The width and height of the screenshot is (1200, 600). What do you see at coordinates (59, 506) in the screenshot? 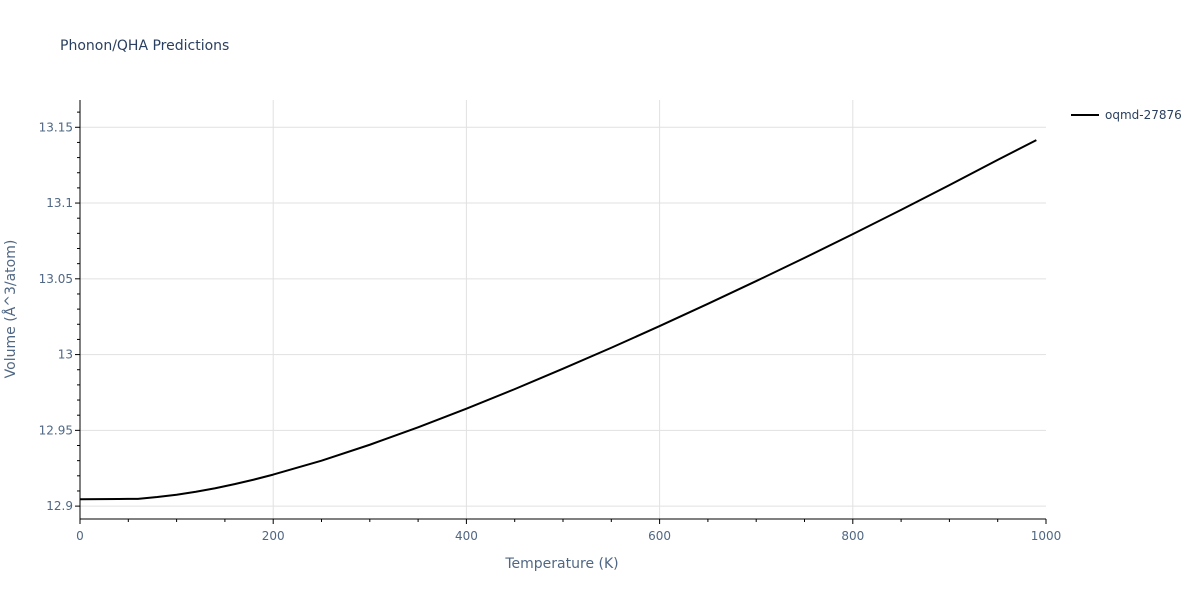
I see `y-tick-label: 12.9` at bounding box center [59, 506].